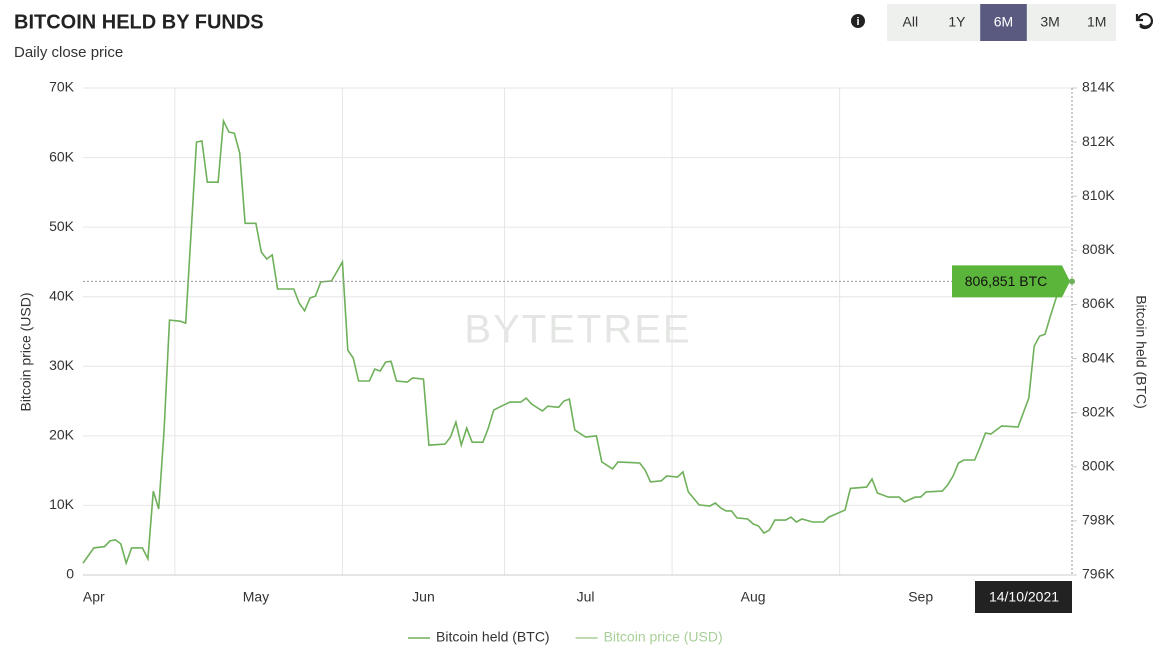  I want to click on y2-tick-label: 804K, so click(1098, 357).